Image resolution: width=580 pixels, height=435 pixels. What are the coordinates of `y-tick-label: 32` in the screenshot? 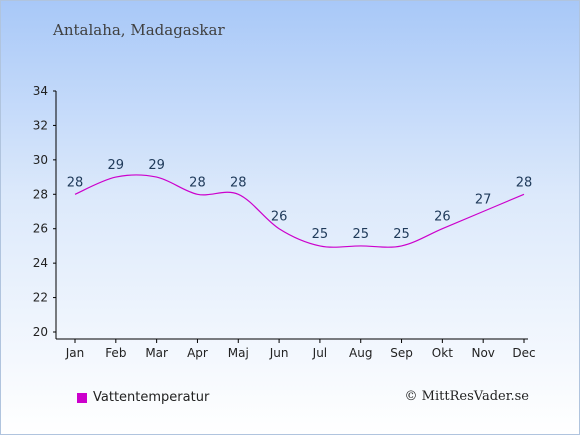 It's located at (40, 125).